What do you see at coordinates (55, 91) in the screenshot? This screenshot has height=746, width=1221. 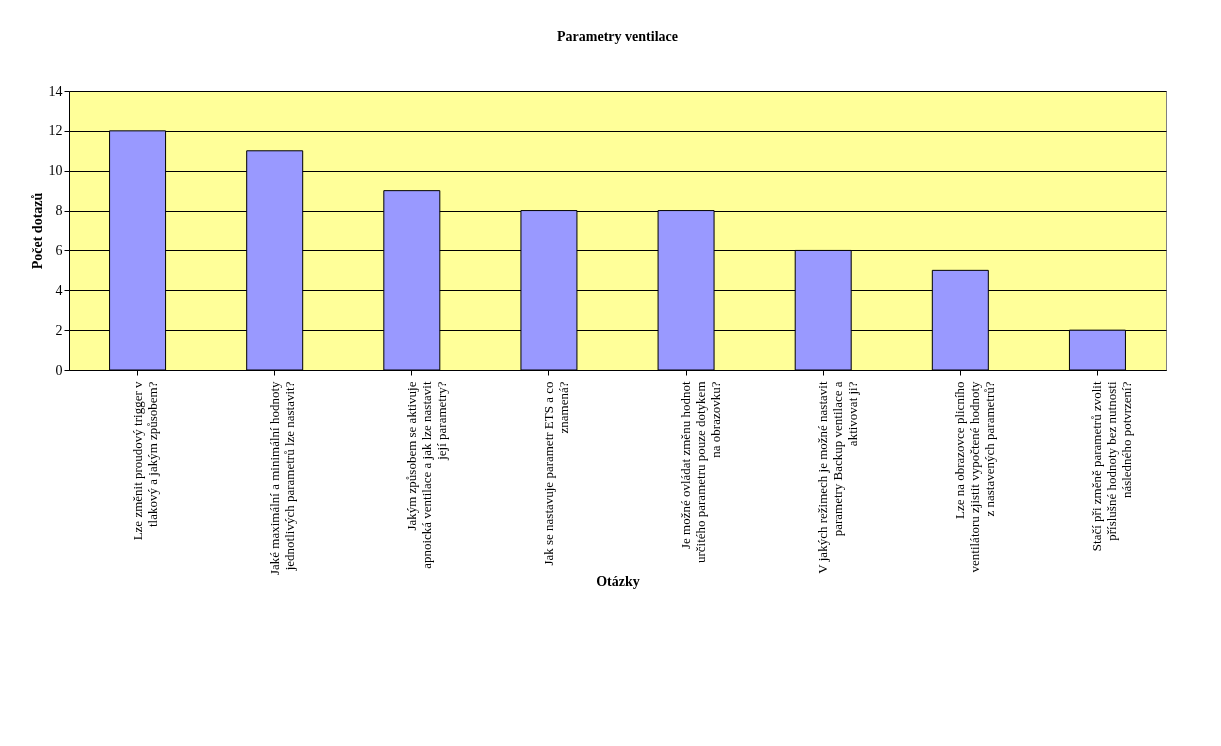 I see `y-tick-label: 14` at bounding box center [55, 91].